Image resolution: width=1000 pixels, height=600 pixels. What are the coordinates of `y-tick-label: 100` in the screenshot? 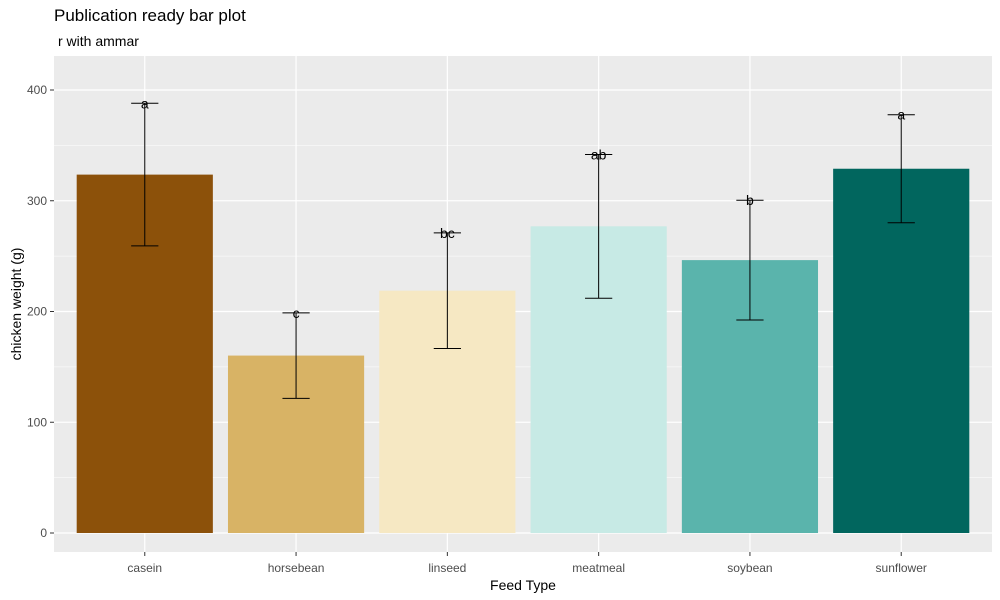 It's located at (37, 422).